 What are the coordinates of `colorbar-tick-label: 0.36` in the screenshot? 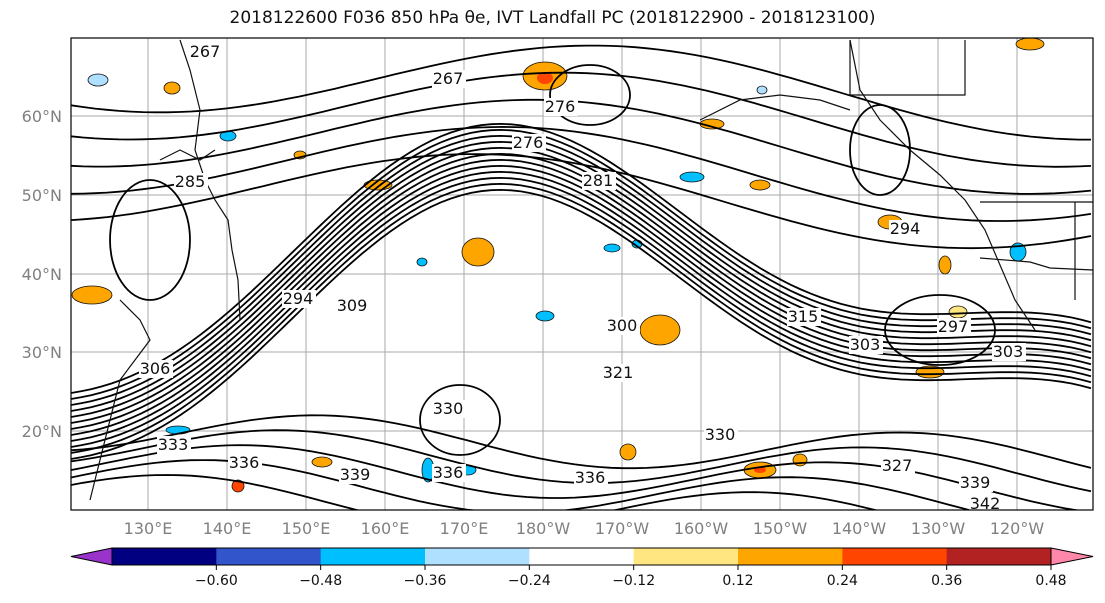 It's located at (946, 581).